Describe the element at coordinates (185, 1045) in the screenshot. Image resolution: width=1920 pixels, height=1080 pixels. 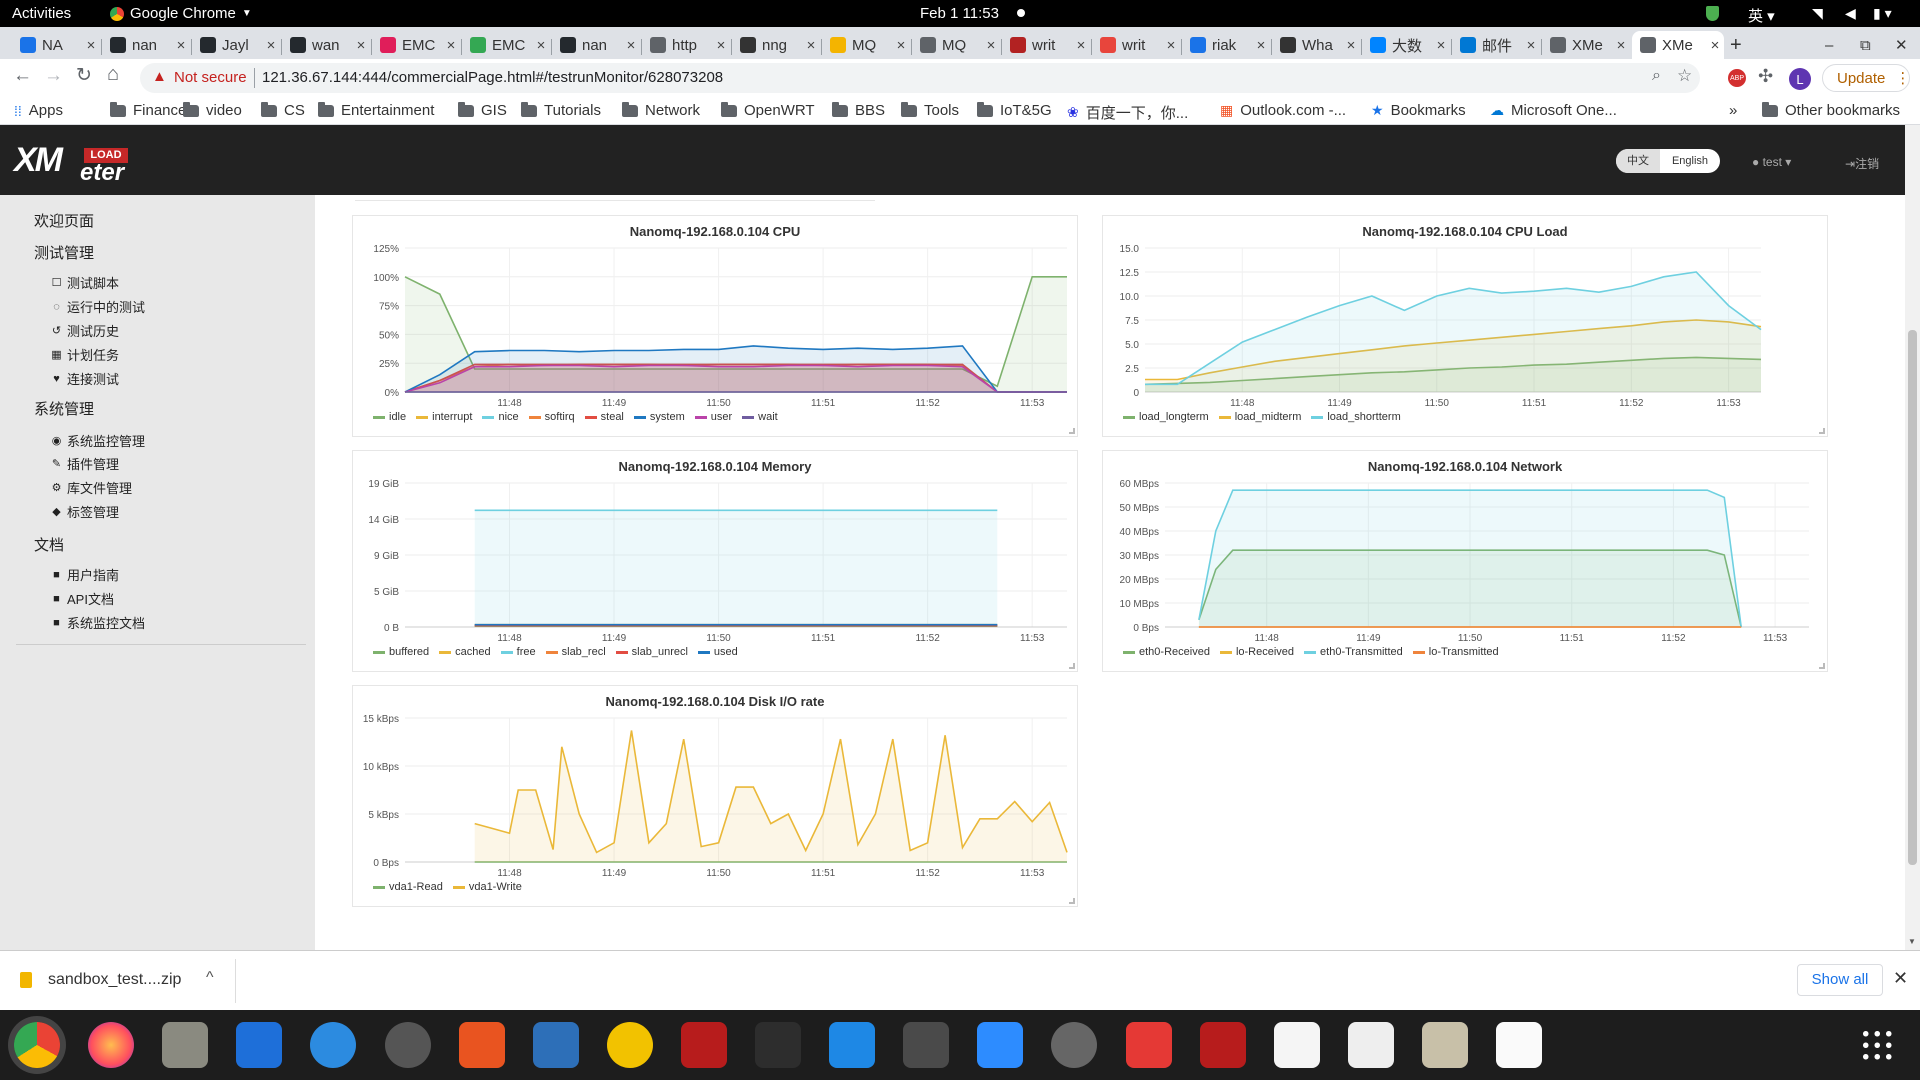
I see `files-icon` at that location.